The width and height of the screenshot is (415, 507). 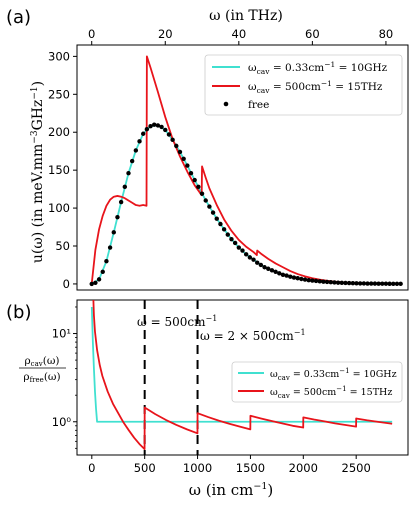 I want to click on panel-b-annotation-500: ω = 500cm−1, so click(x=177, y=321).